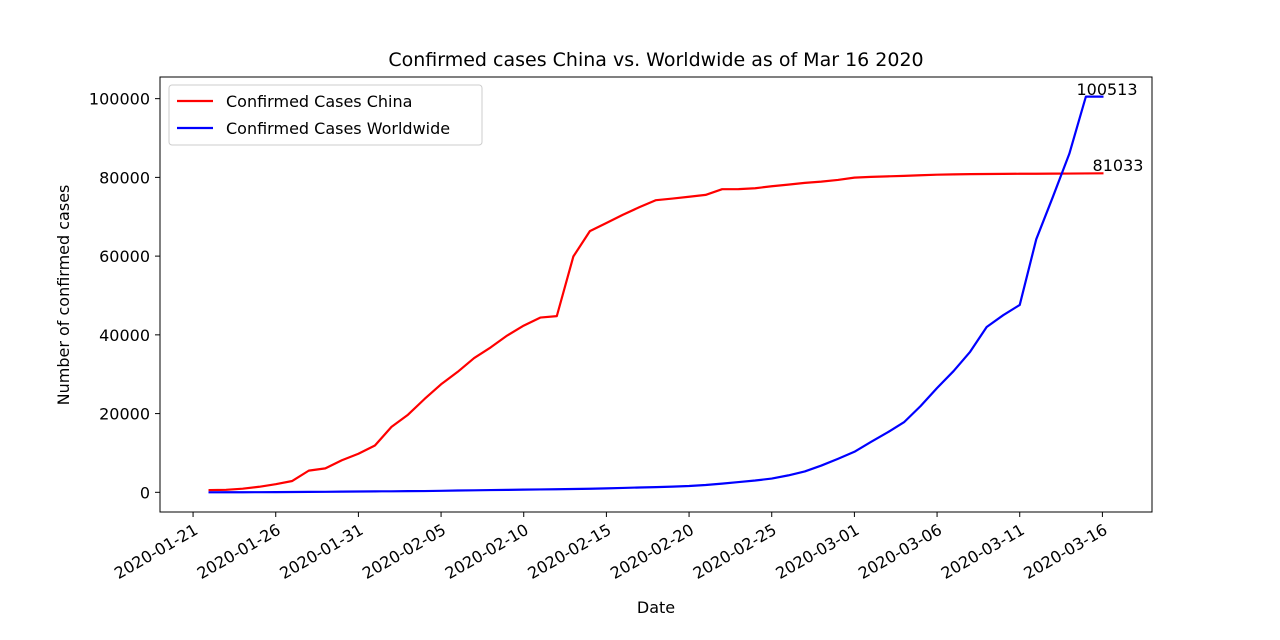  Describe the element at coordinates (63, 295) in the screenshot. I see `y-axis-label: Number of confirmed cases` at that location.